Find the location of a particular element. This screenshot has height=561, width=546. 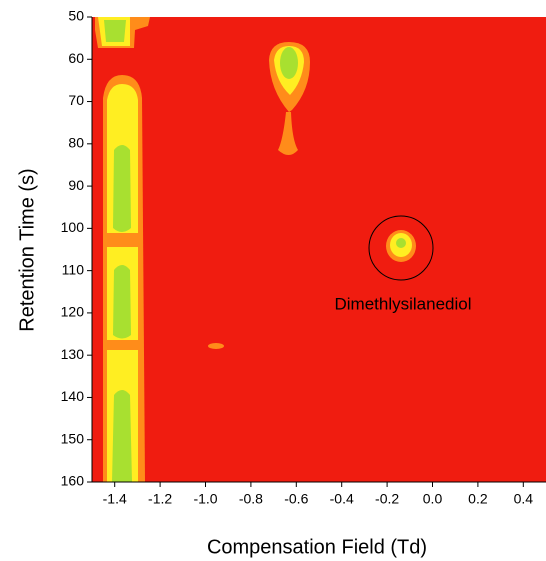

y-tick-label: 150 is located at coordinates (73, 438).